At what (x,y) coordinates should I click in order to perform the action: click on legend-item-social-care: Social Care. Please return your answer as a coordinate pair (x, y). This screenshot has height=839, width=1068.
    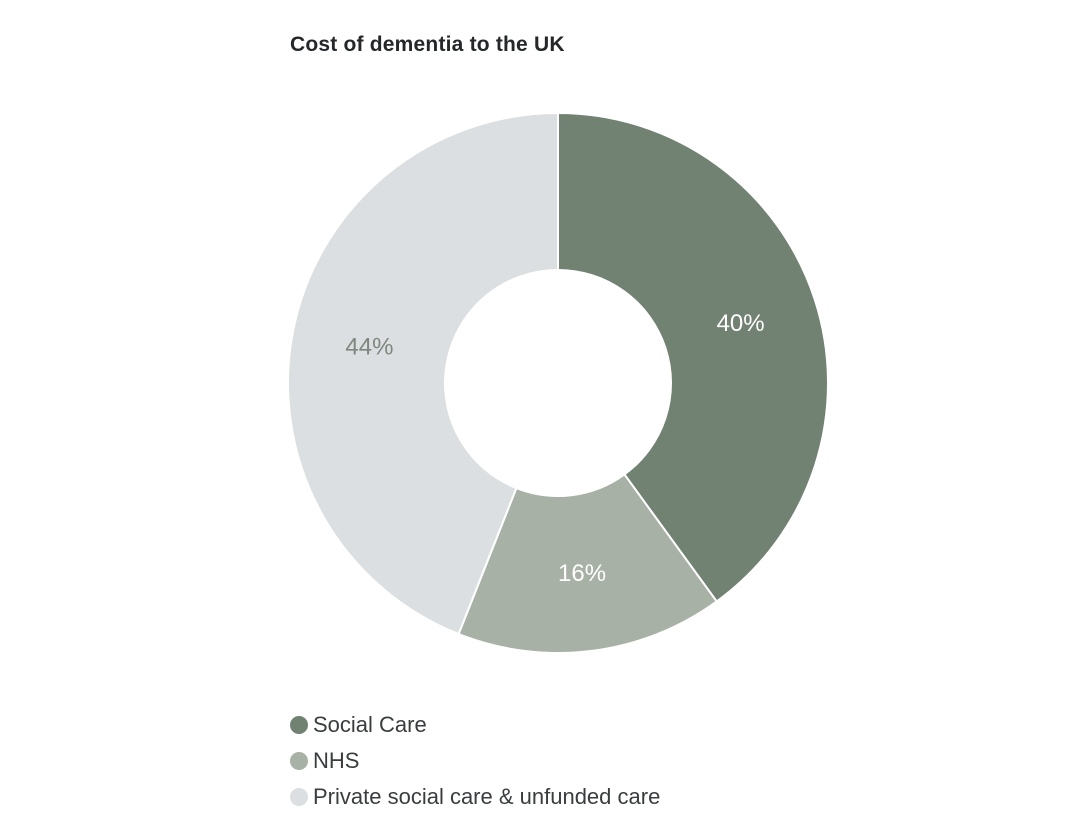
    Looking at the image, I should click on (475, 725).